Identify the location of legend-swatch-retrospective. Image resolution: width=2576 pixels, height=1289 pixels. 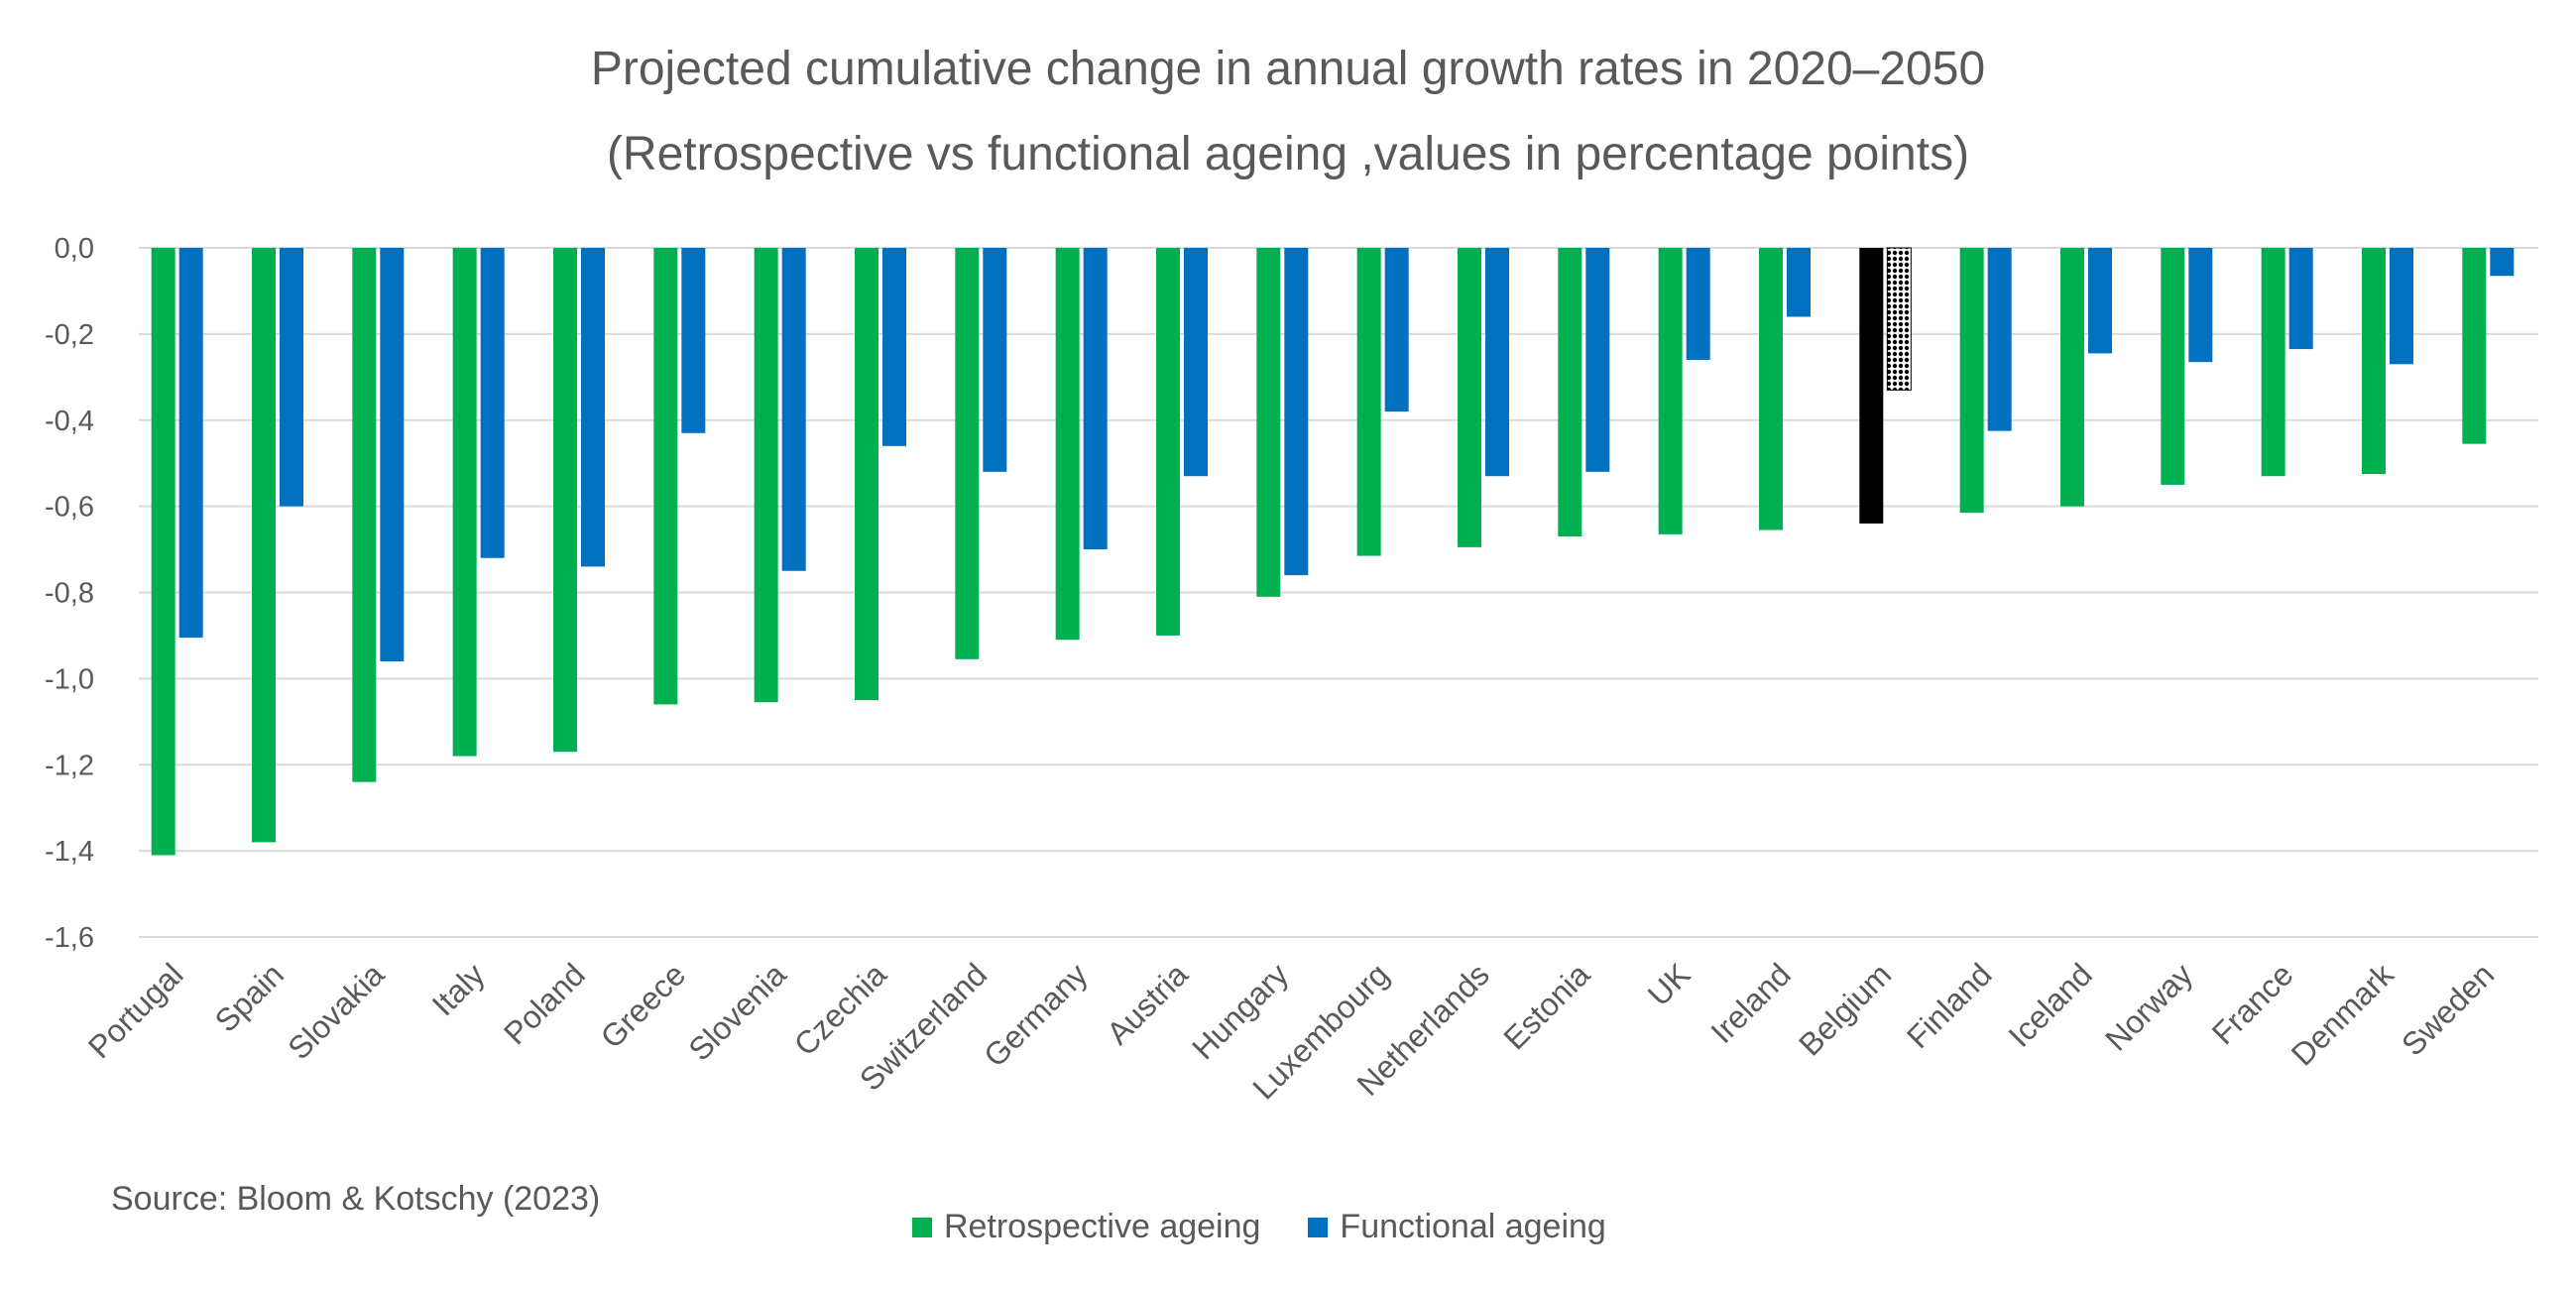
(922, 1227).